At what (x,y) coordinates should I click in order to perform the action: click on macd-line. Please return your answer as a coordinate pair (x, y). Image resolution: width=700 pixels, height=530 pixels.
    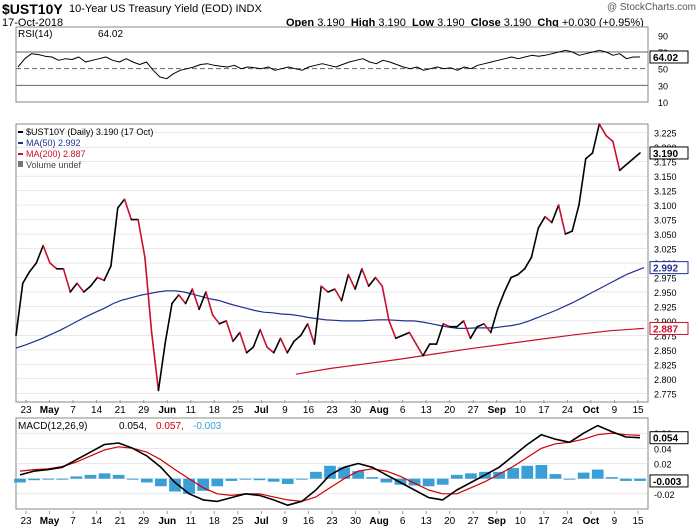
    Looking at the image, I should click on (330, 465).